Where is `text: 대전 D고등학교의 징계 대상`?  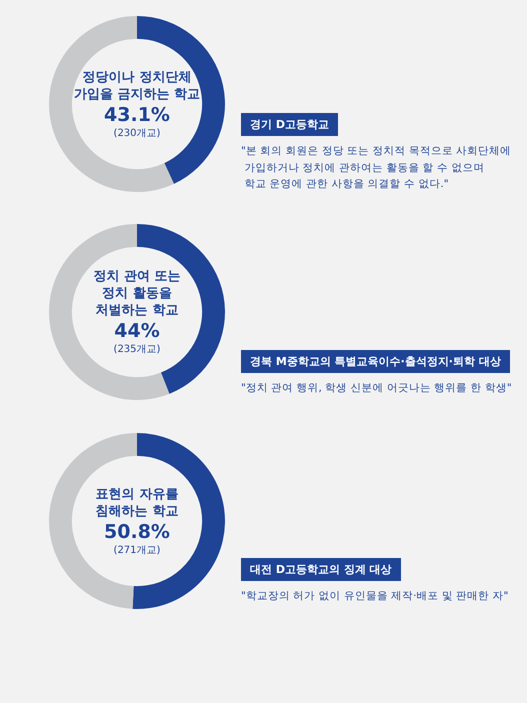 text: 대전 D고등학교의 징계 대상 is located at coordinates (321, 569).